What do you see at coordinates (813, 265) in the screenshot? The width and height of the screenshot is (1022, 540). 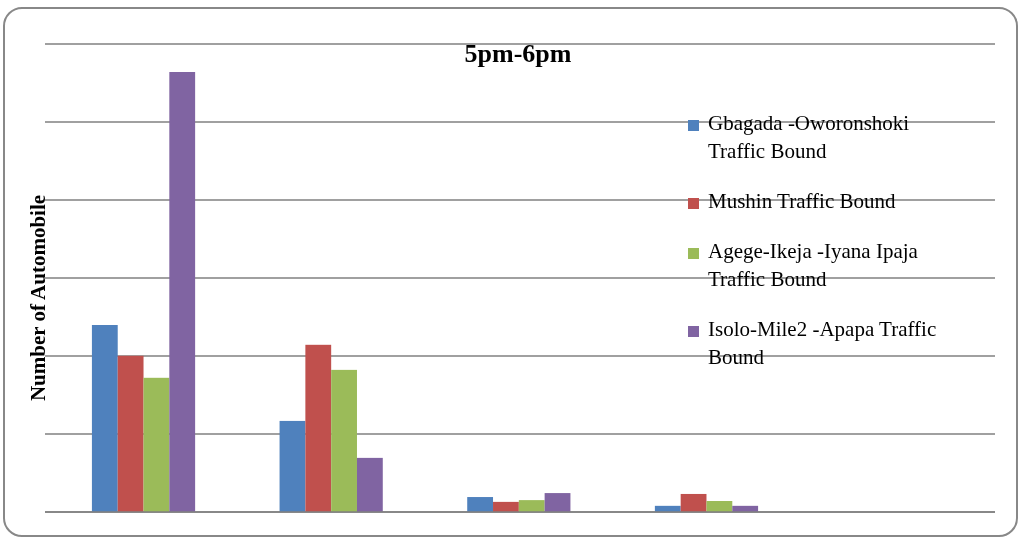 I see `legend-label: Agege-Ikeja -Iyana Ipaja Traffic Bound` at bounding box center [813, 265].